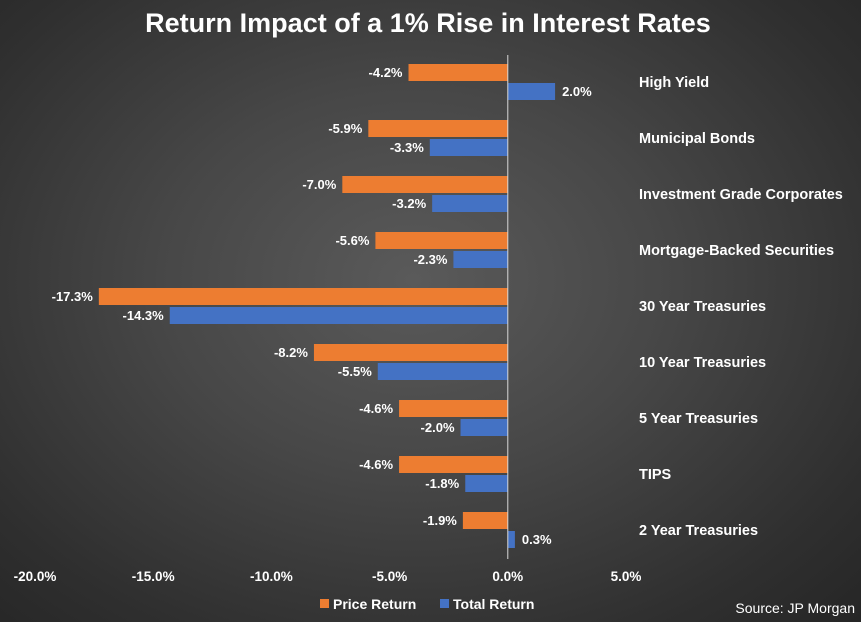 The image size is (861, 622). Describe the element at coordinates (303, 296) in the screenshot. I see `bar-price-return-30-year-treasuries` at that location.